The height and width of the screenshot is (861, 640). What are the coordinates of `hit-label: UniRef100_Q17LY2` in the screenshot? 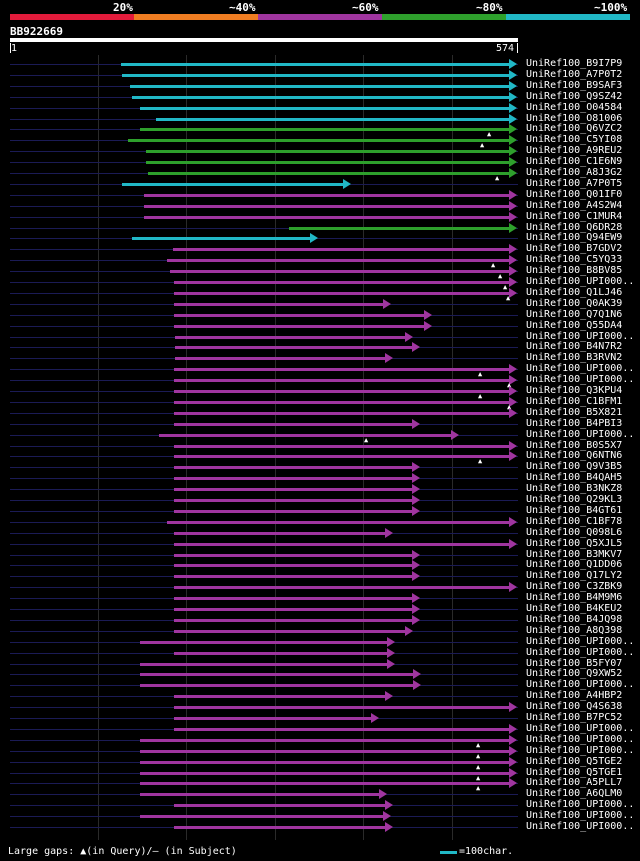 It's located at (574, 575).